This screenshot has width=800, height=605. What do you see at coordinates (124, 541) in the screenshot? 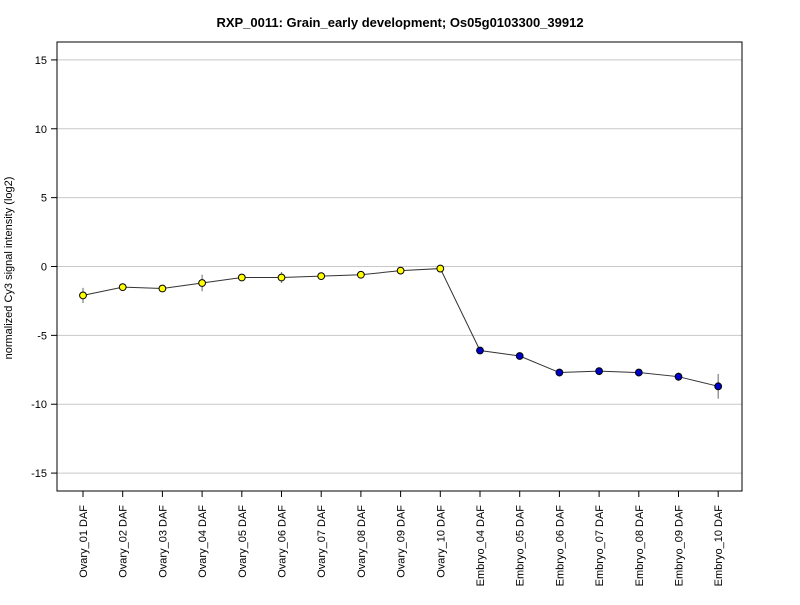
I see `x-tick-label: Ovary_02 DAF` at bounding box center [124, 541].